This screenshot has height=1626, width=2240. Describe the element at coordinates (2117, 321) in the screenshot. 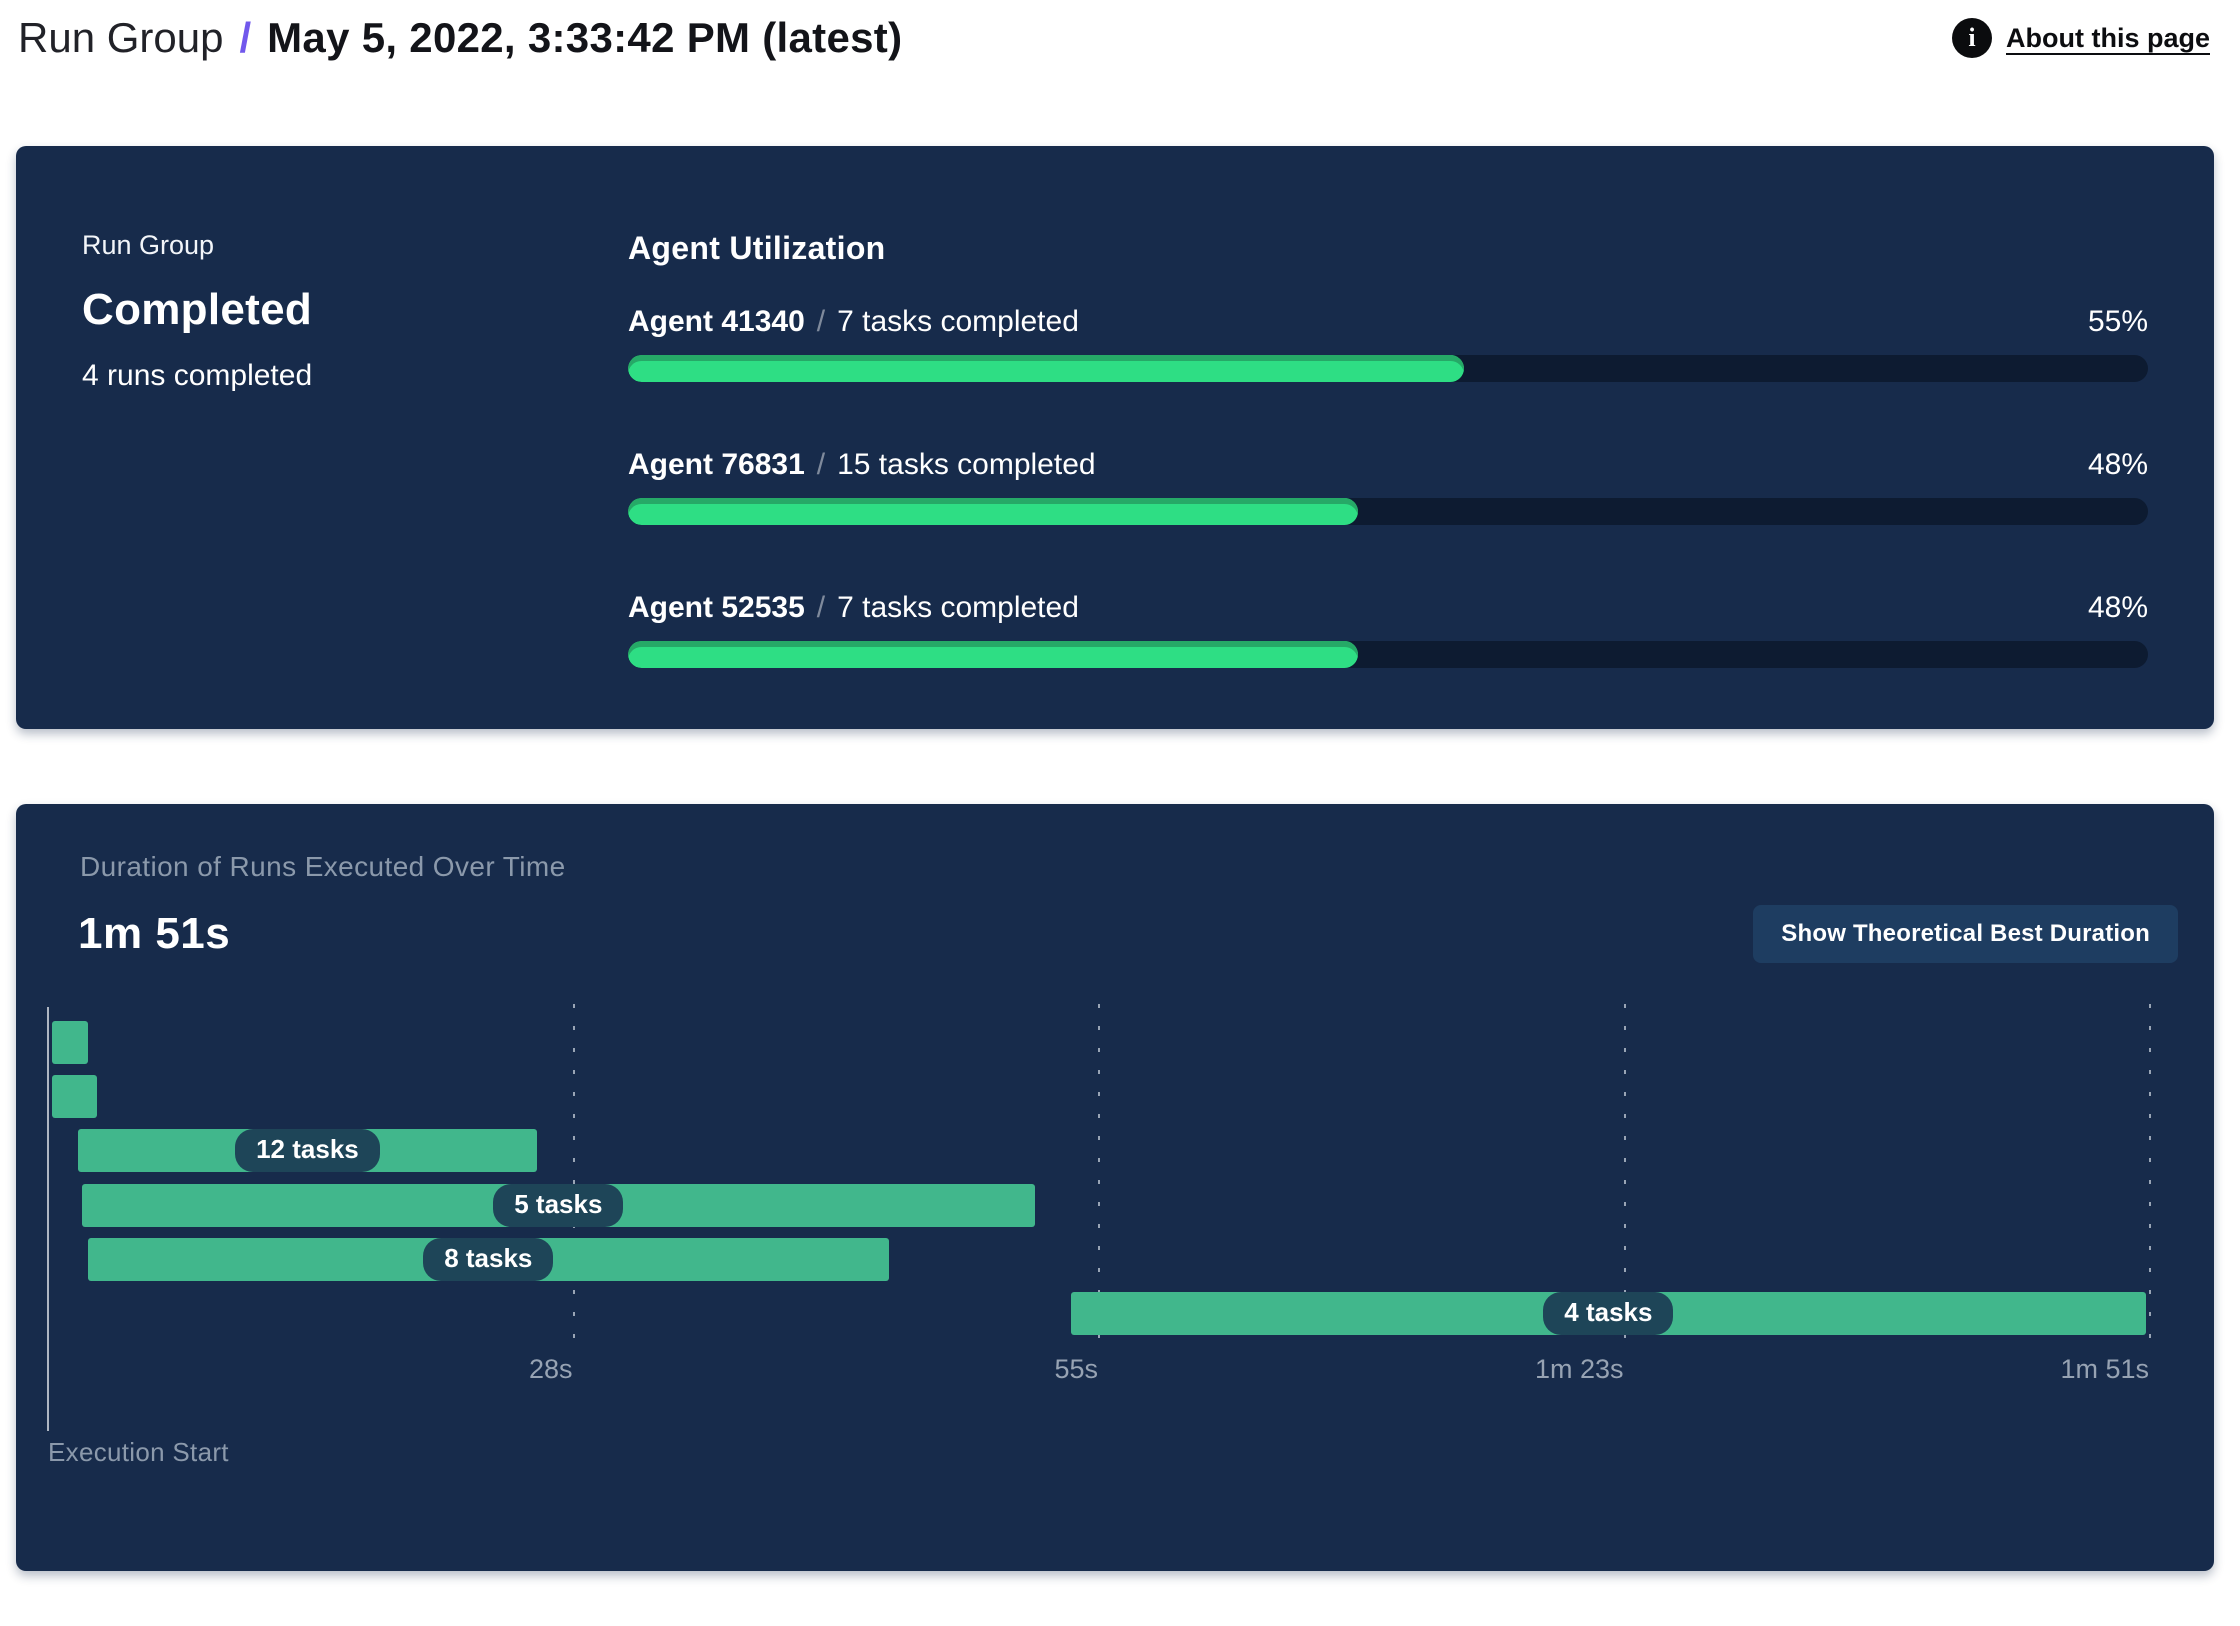

I see `agent-utilization-pct: 55%` at that location.